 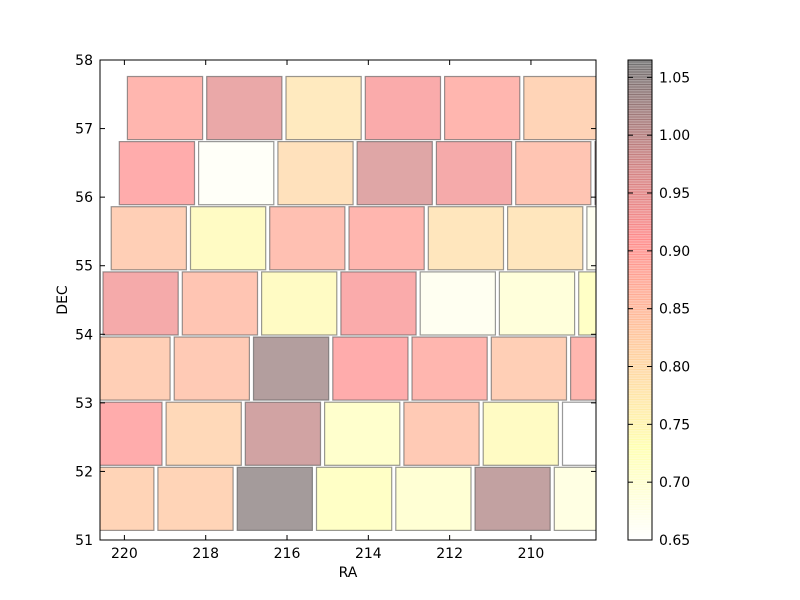 I want to click on y-tick-label: 53, so click(x=84, y=404).